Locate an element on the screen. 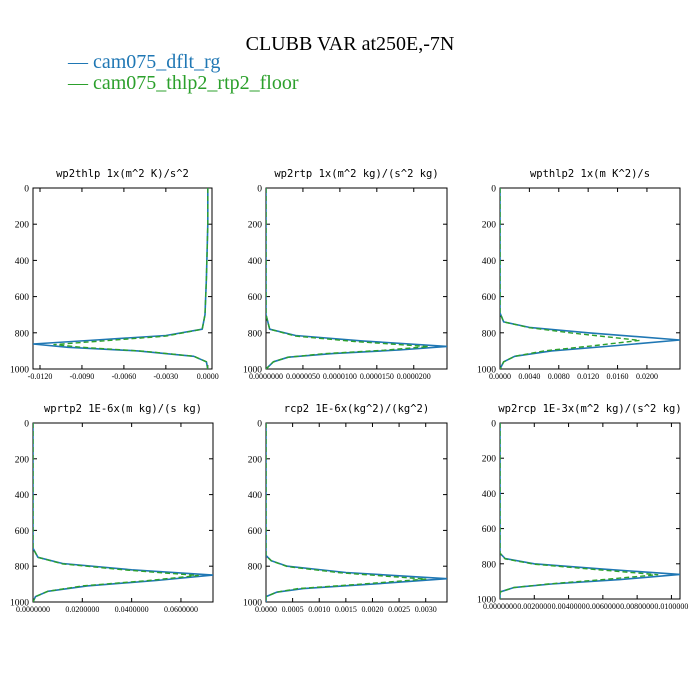  x-tick-label: -0.0090 is located at coordinates (82, 376).